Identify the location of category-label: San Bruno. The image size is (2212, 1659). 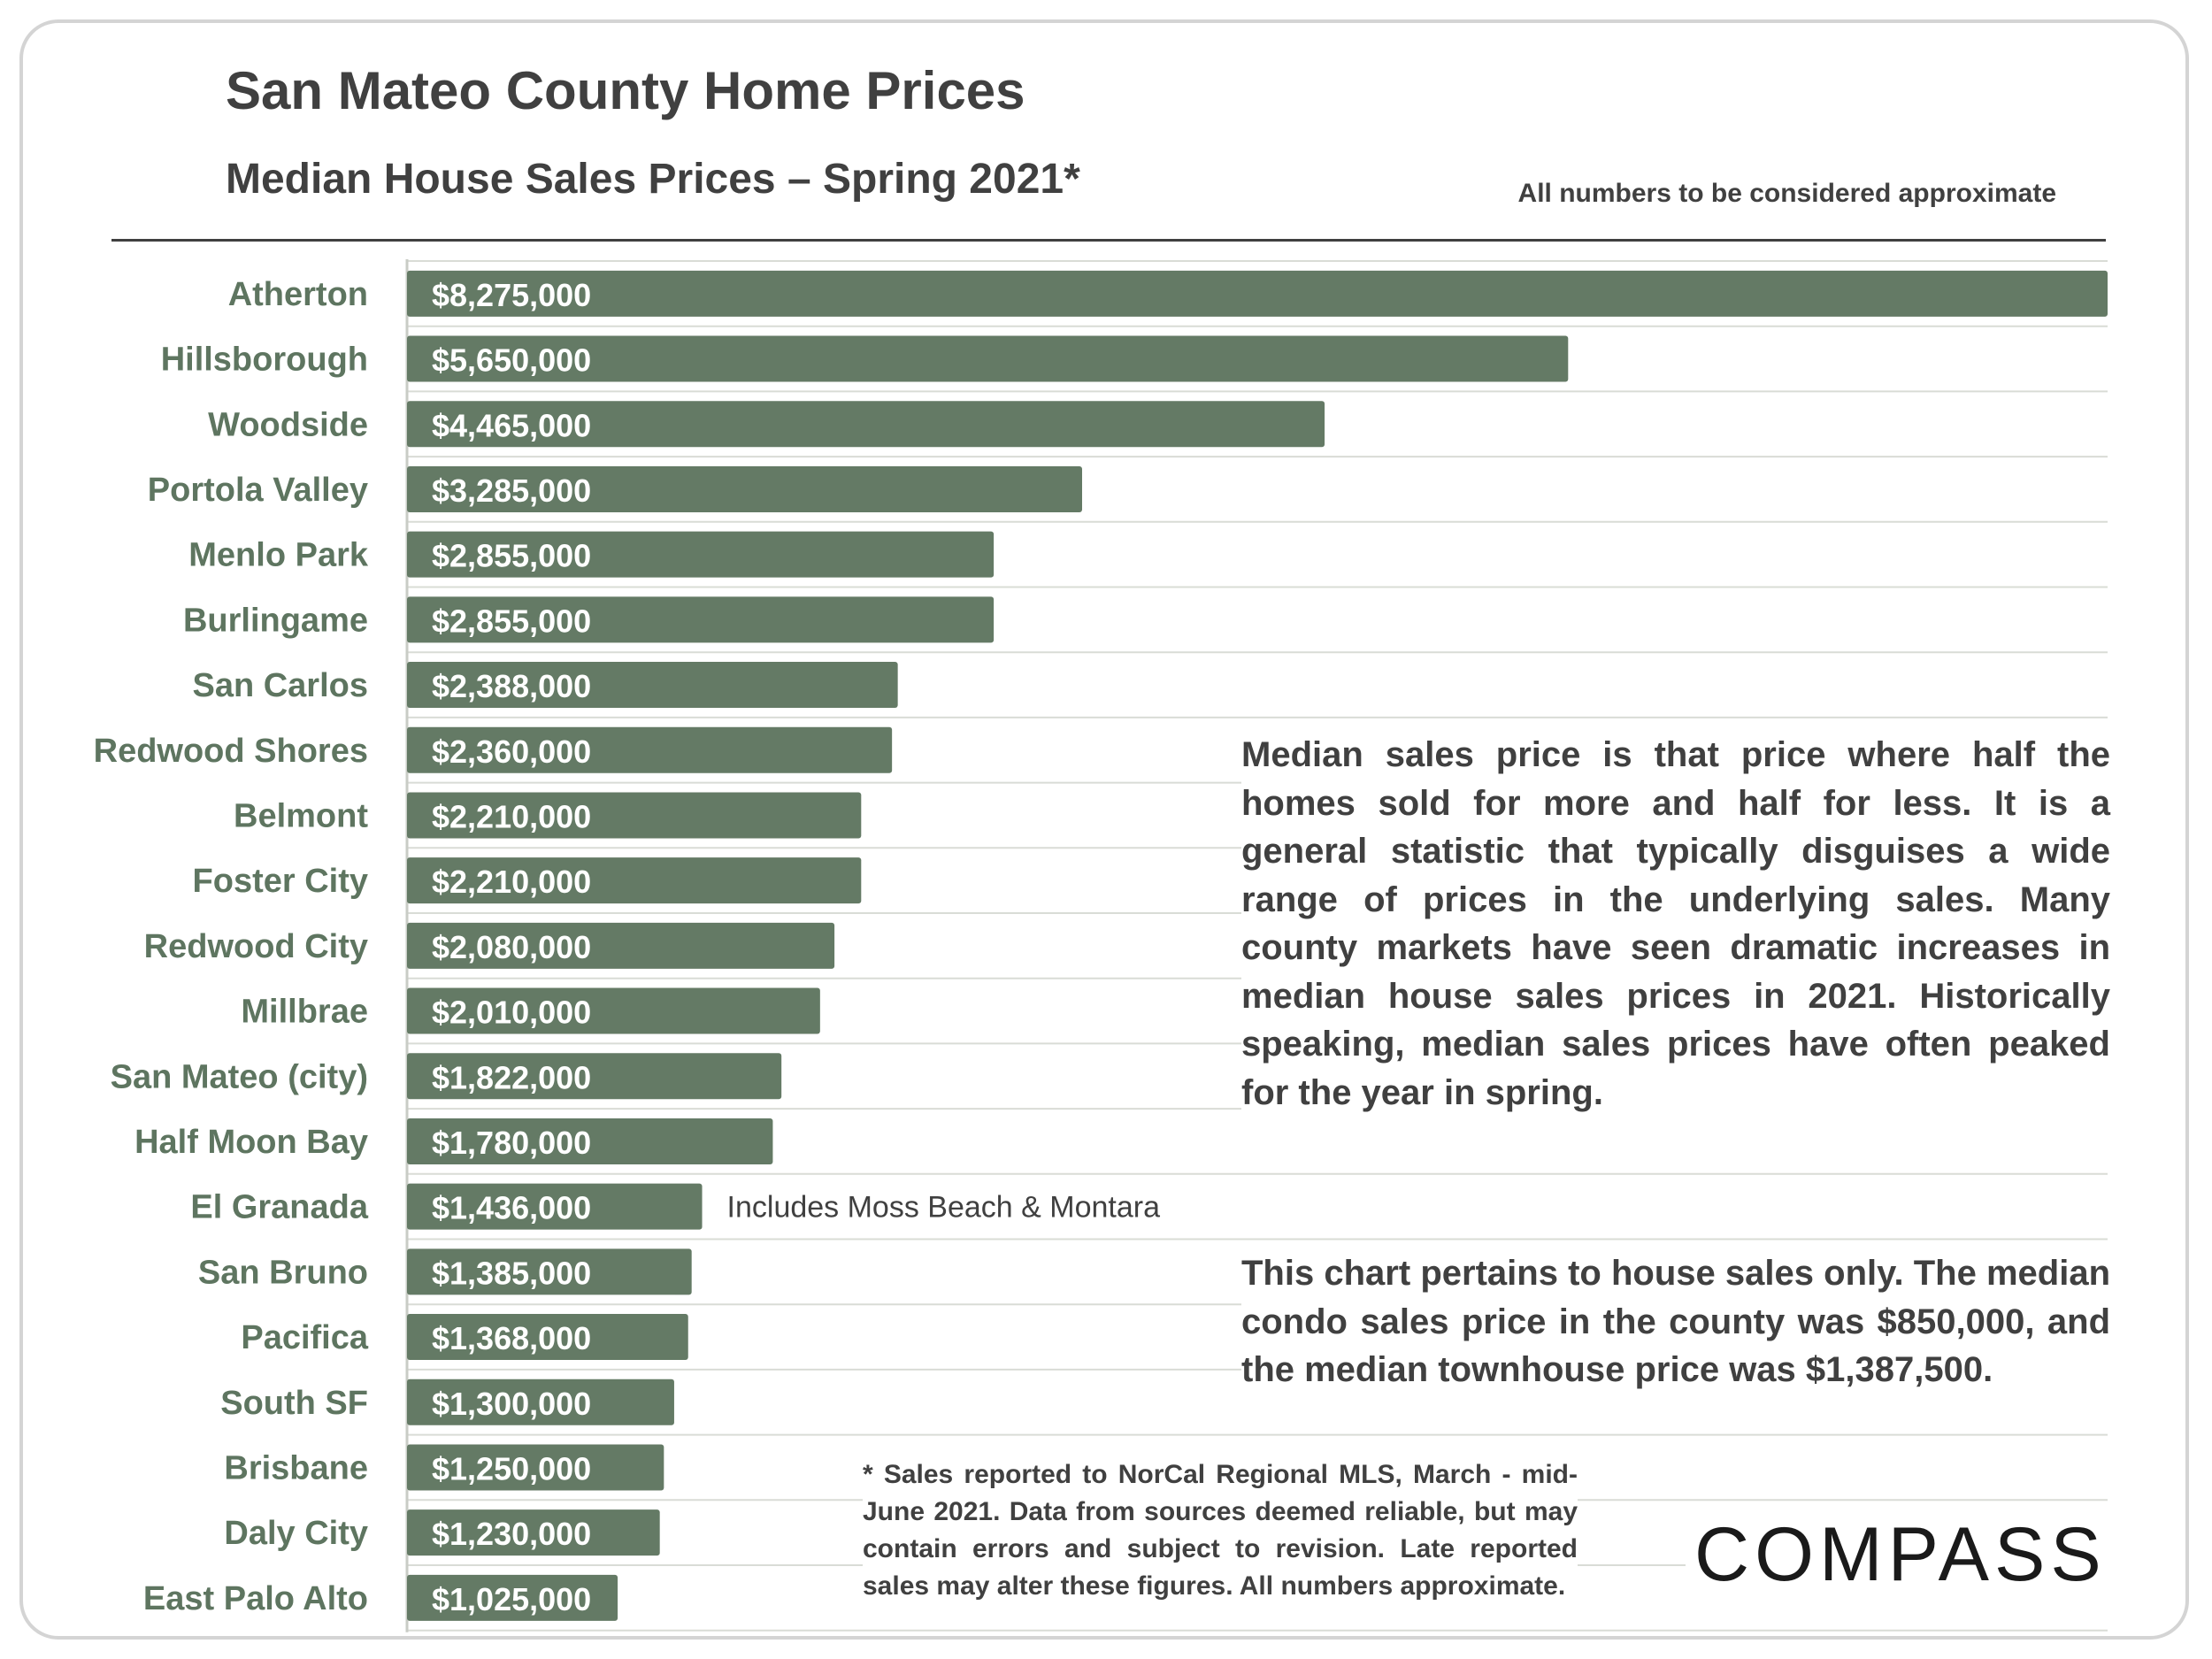
(283, 1273).